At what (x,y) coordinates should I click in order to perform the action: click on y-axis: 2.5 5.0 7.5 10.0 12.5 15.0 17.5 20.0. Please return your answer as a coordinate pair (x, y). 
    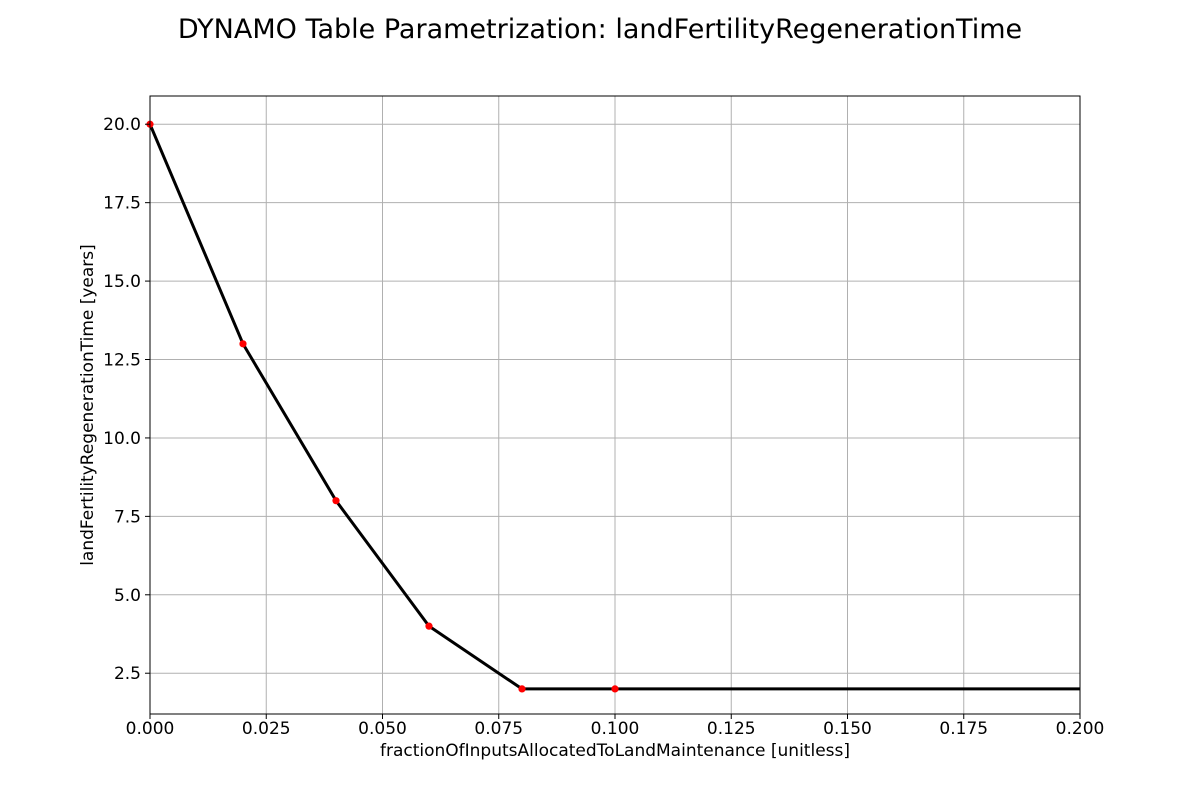
    Looking at the image, I should click on (126, 399).